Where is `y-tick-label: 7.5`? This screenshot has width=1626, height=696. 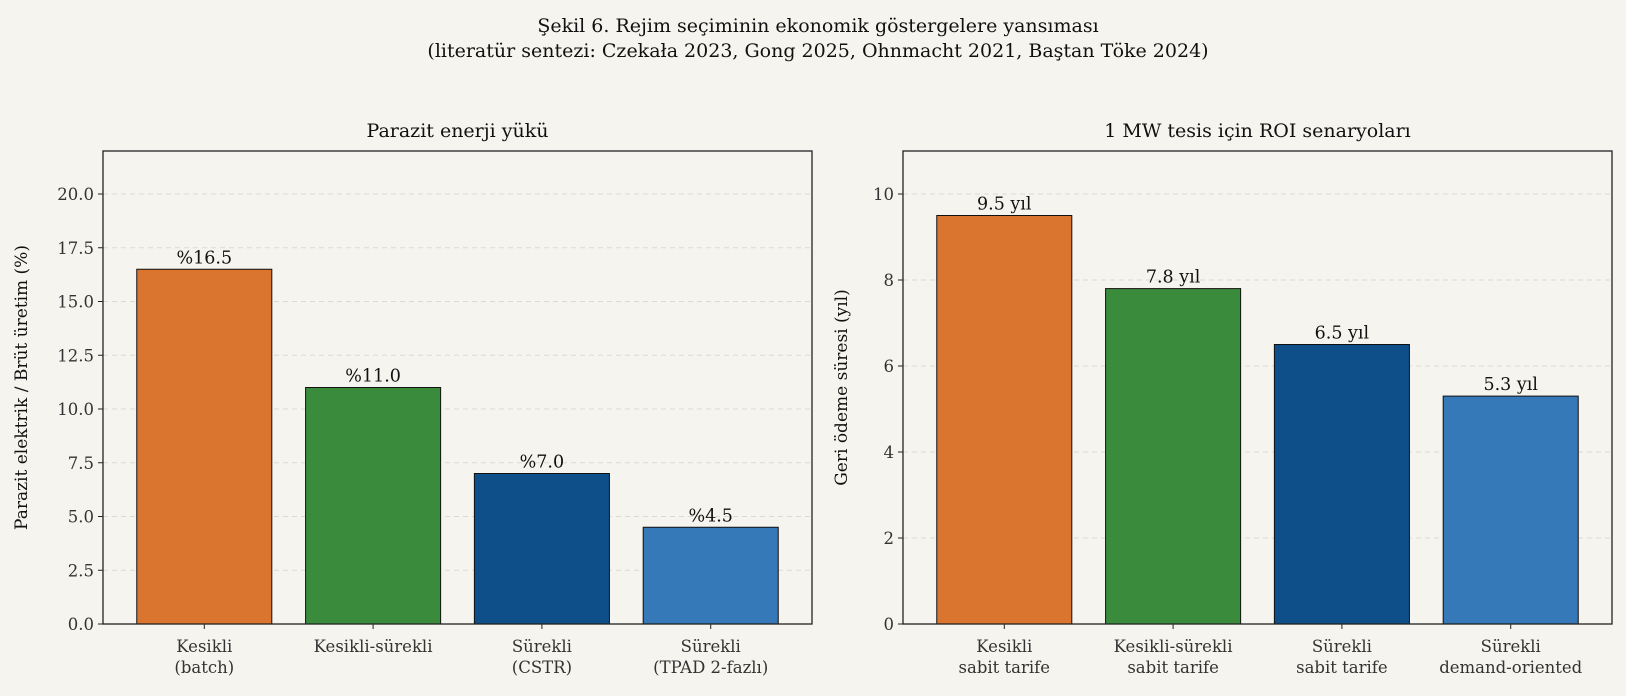 y-tick-label: 7.5 is located at coordinates (81, 463).